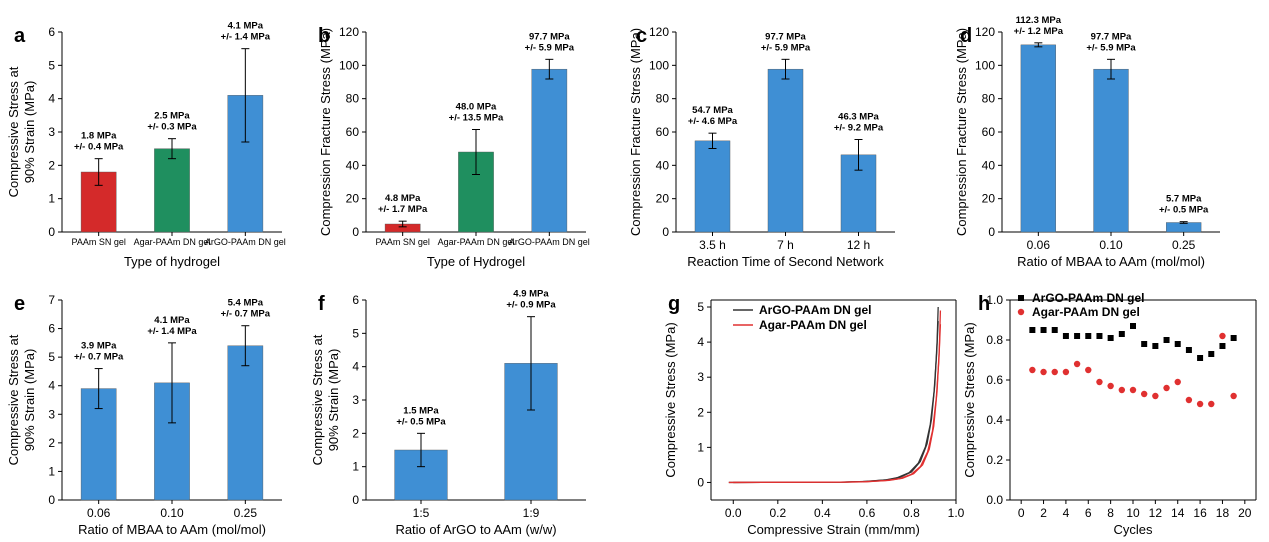 This screenshot has width=1269, height=542. Describe the element at coordinates (712, 110) in the screenshot. I see `data-label: 54.7 MPa` at that location.